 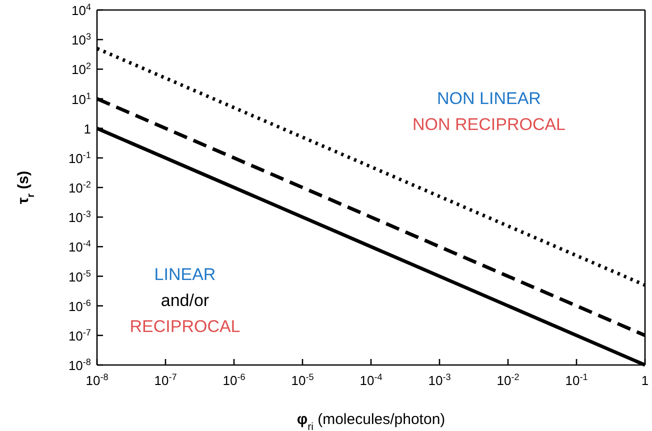 I want to click on y-tick-label: 10$^{3}$, so click(x=81, y=40).